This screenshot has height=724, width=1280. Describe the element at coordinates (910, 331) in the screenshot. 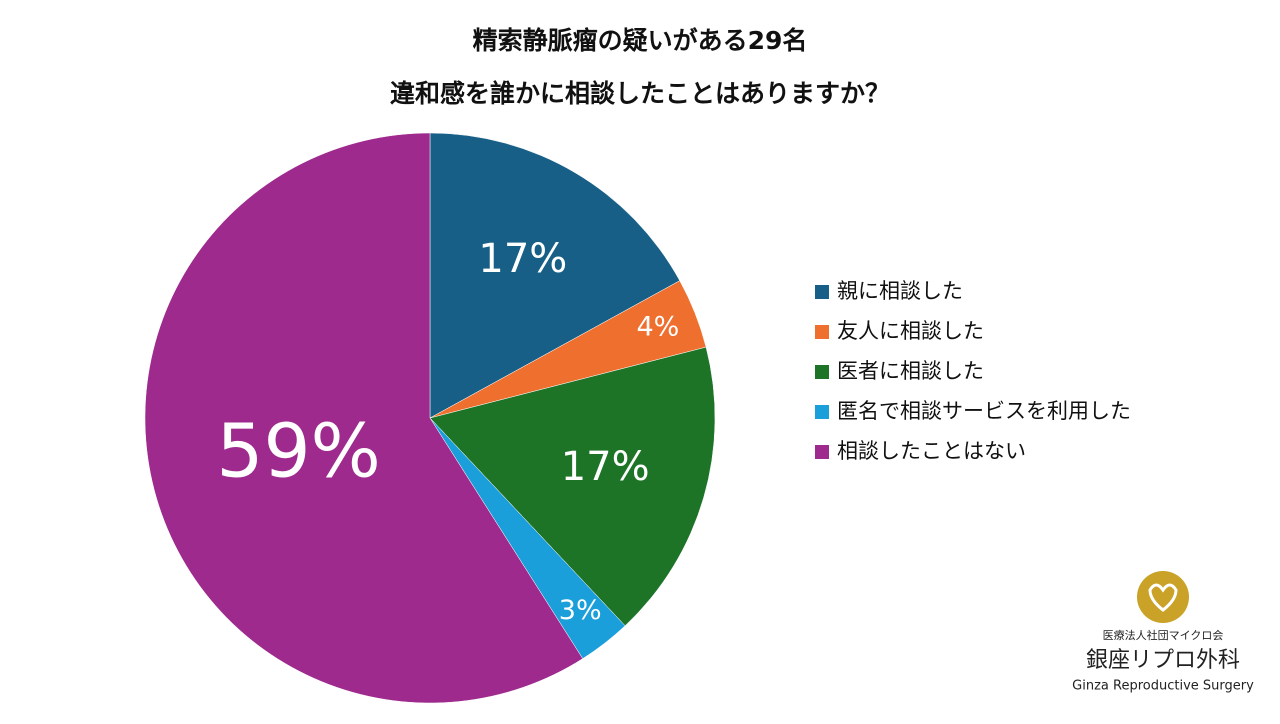

I see `legend-label: 友人に相談した` at that location.